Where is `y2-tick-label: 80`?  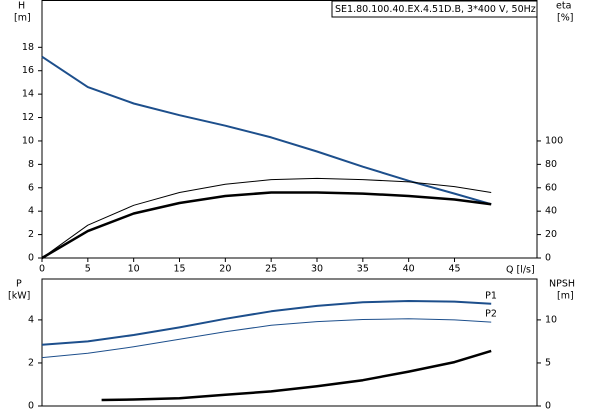
y2-tick-label: 80 is located at coordinates (551, 164).